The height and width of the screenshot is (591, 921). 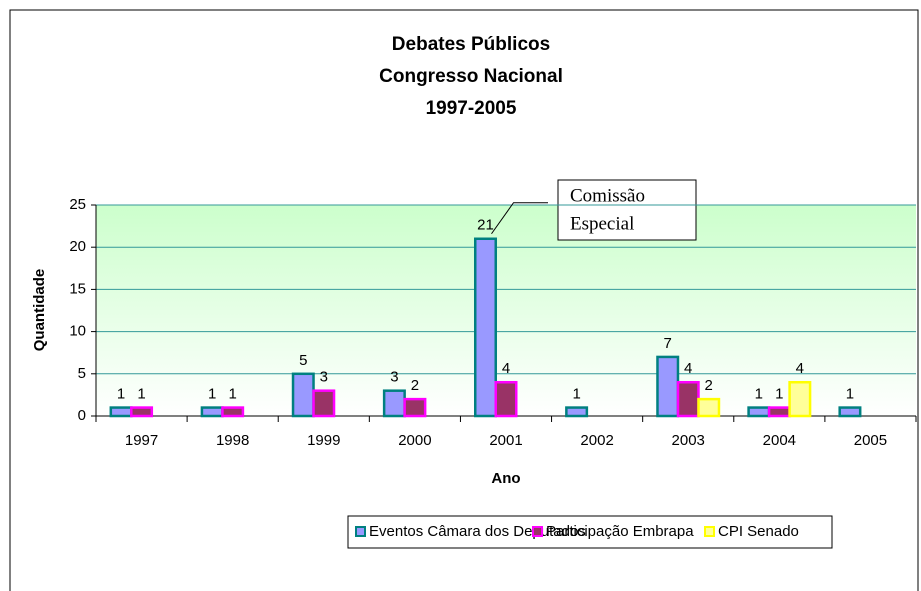 What do you see at coordinates (627, 210) in the screenshot?
I see `annotation-box` at bounding box center [627, 210].